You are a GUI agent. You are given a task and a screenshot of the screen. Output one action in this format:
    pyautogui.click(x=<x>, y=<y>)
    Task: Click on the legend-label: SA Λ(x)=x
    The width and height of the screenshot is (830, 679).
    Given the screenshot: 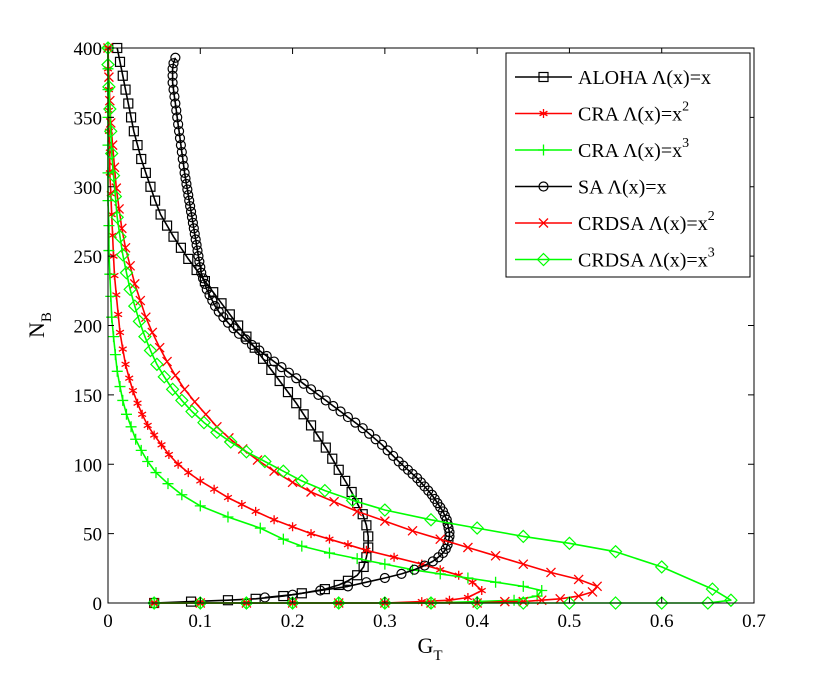 What is the action you would take?
    pyautogui.click(x=622, y=188)
    